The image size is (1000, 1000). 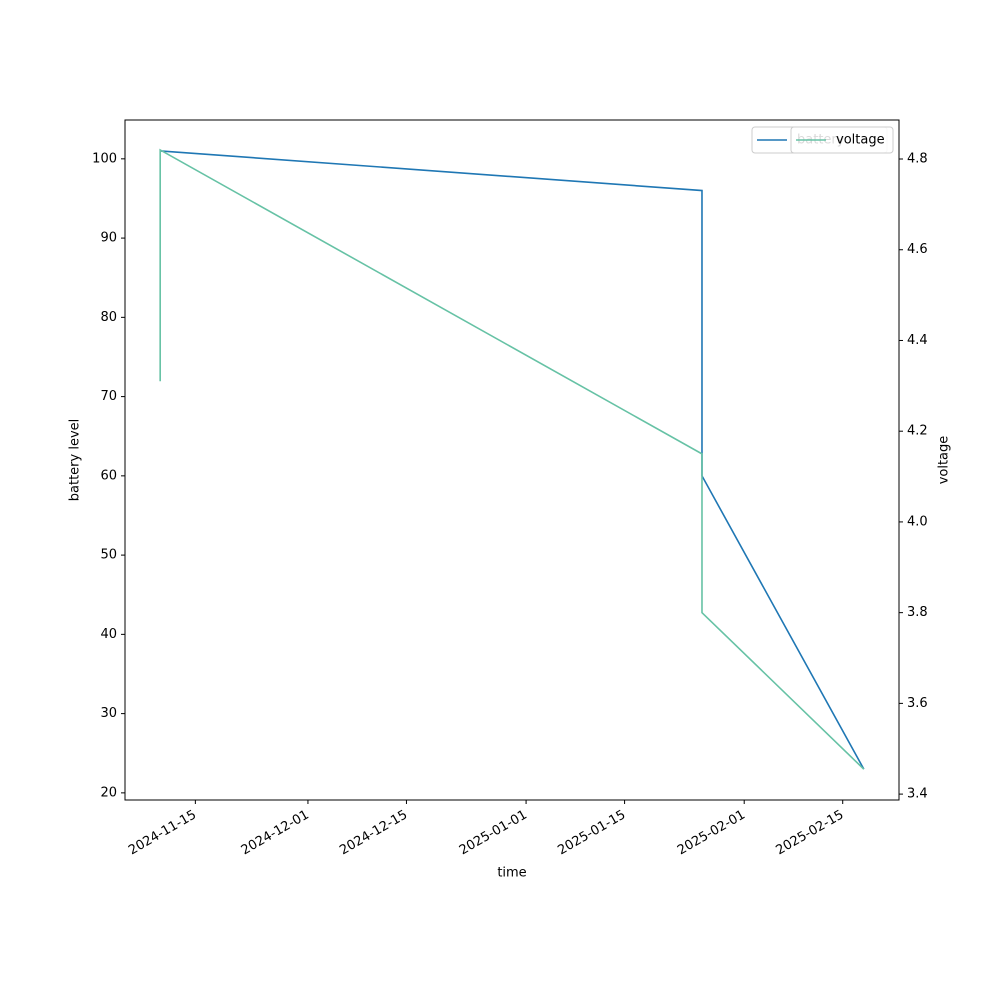 What do you see at coordinates (108, 634) in the screenshot?
I see `y-tick-label: 40` at bounding box center [108, 634].